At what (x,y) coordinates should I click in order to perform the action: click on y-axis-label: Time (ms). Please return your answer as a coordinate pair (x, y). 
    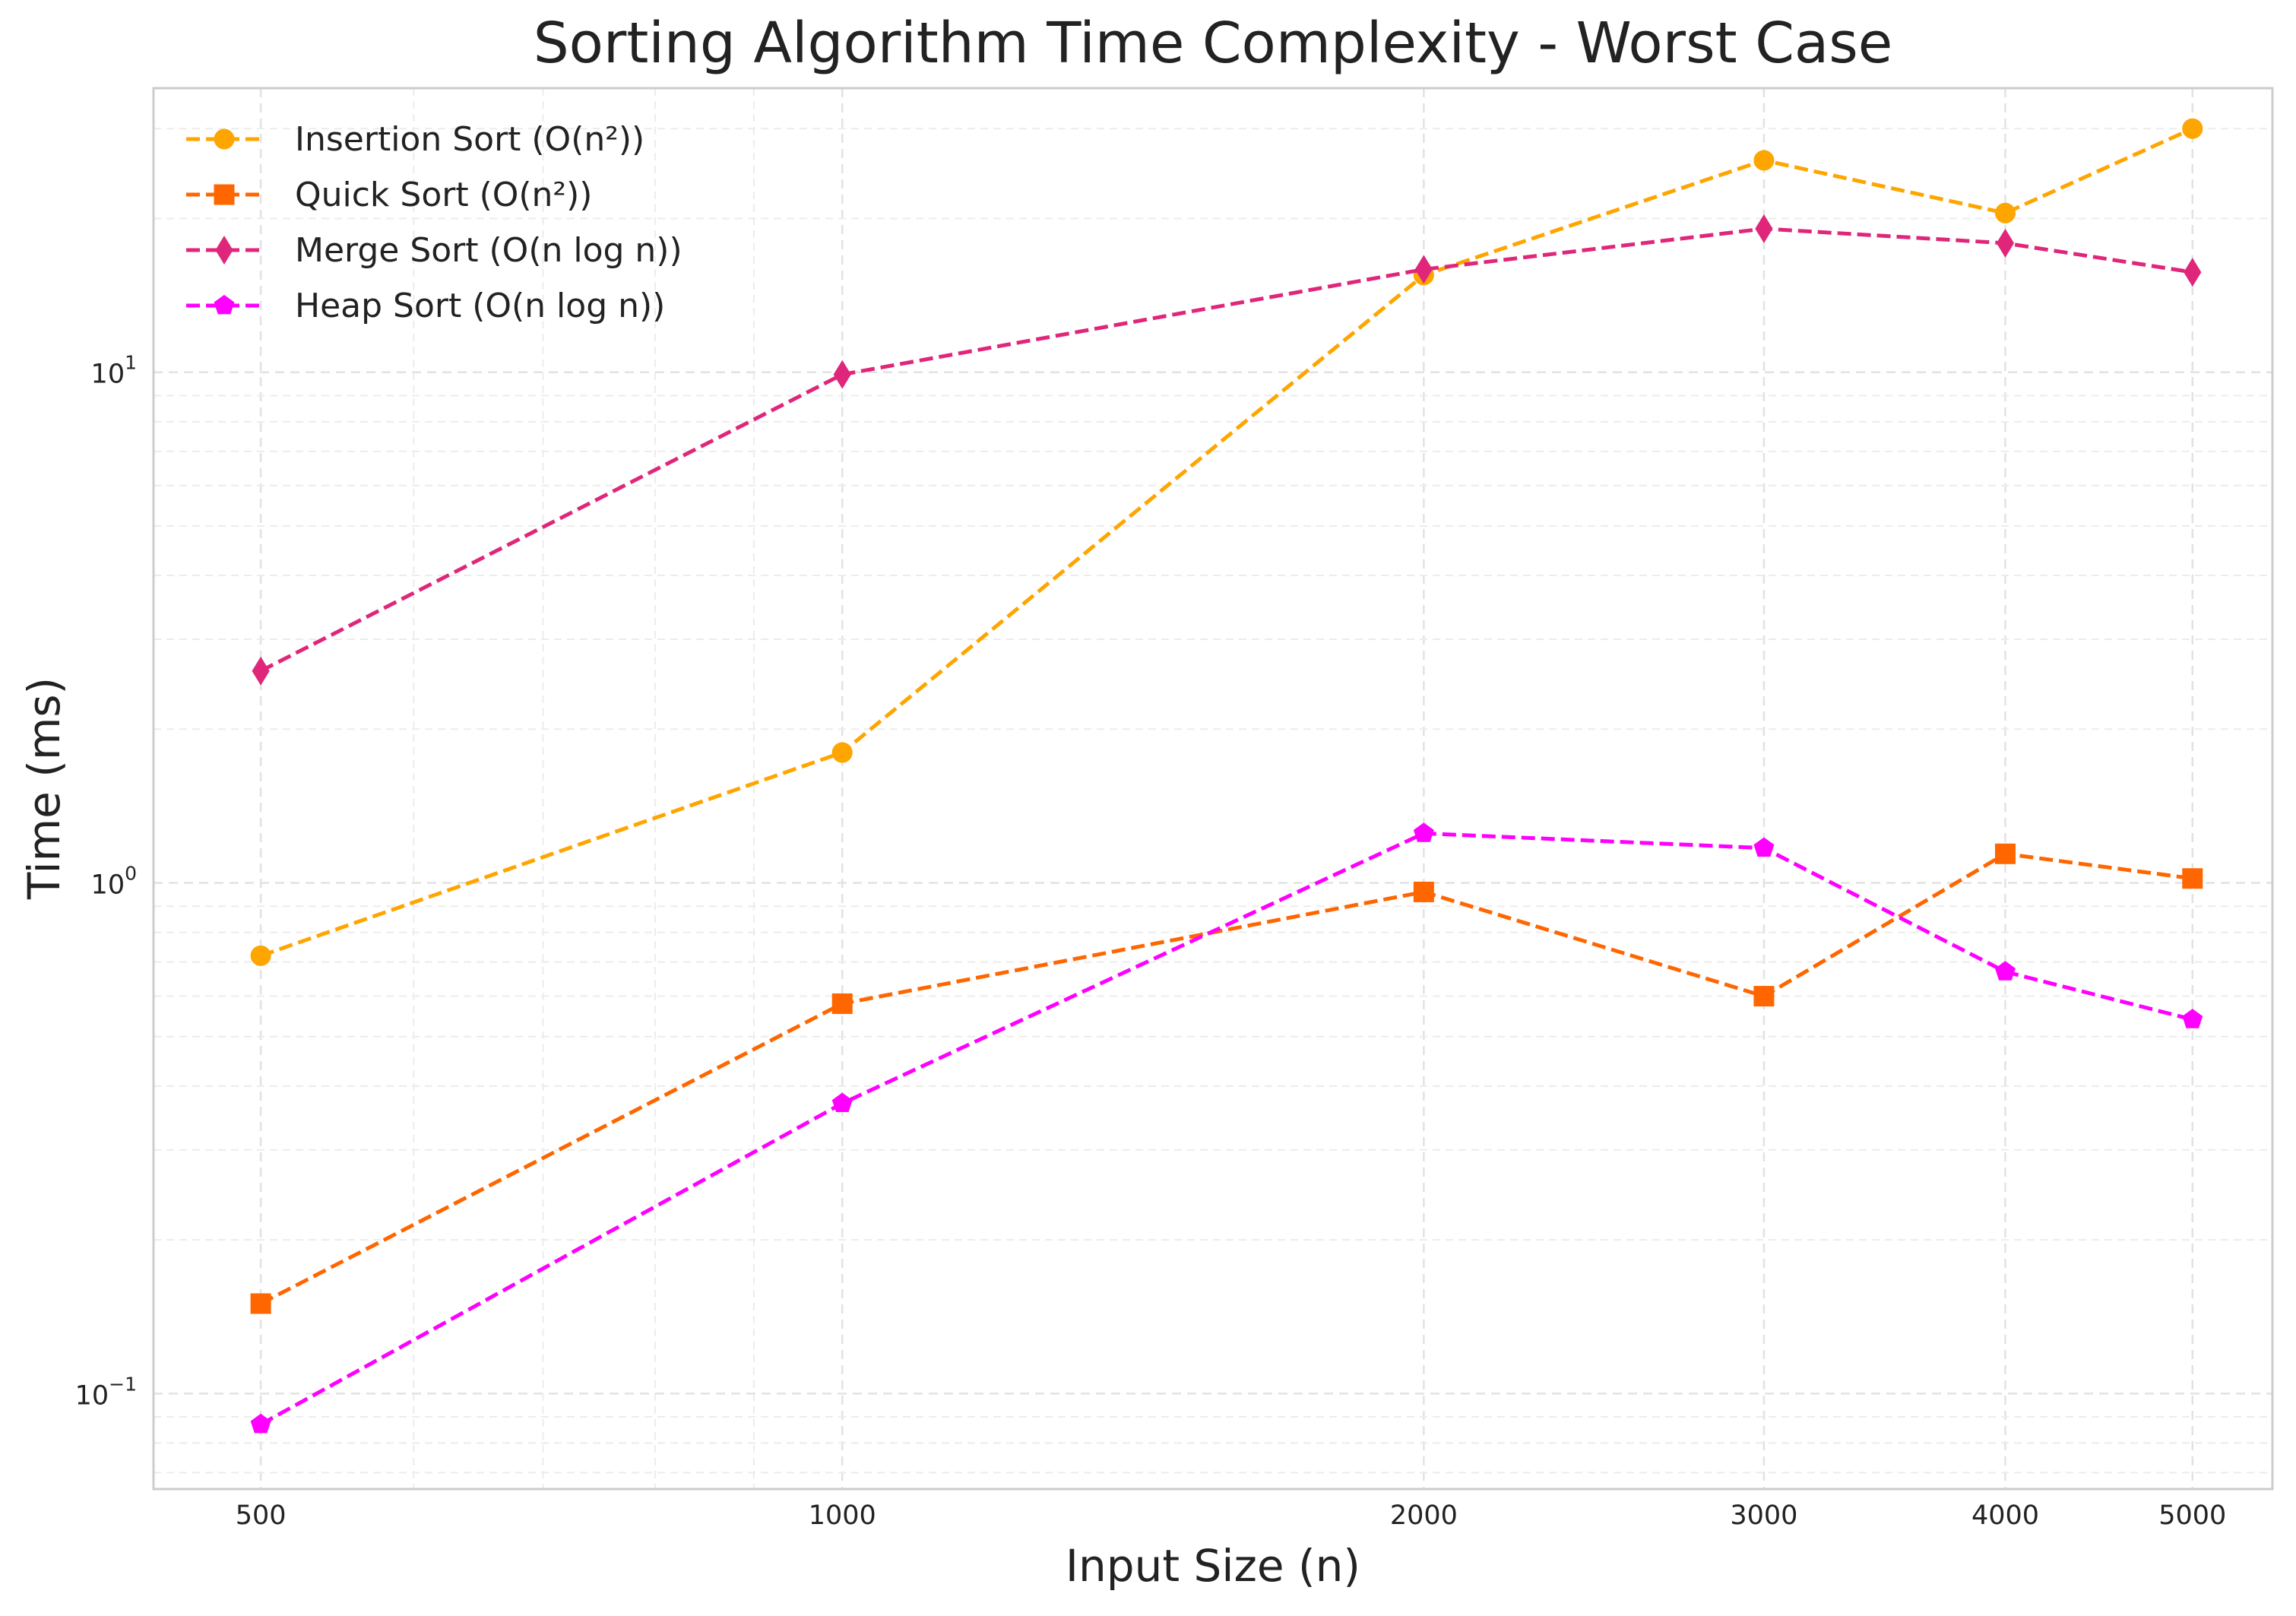
    Looking at the image, I should click on (44, 788).